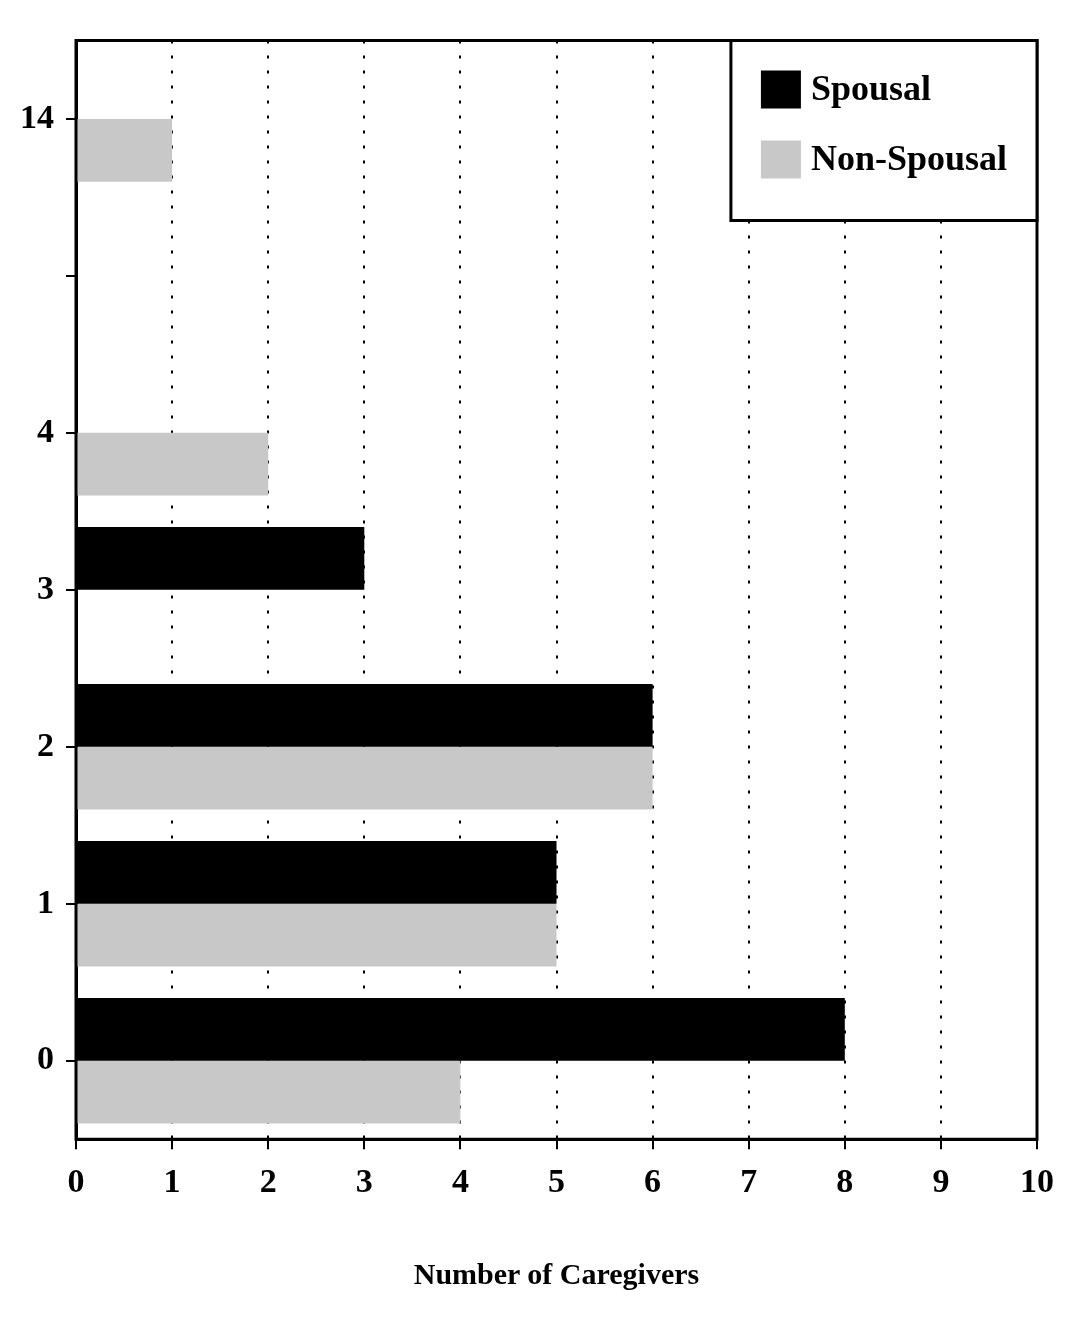  I want to click on x-tick-label: 0, so click(76, 1181).